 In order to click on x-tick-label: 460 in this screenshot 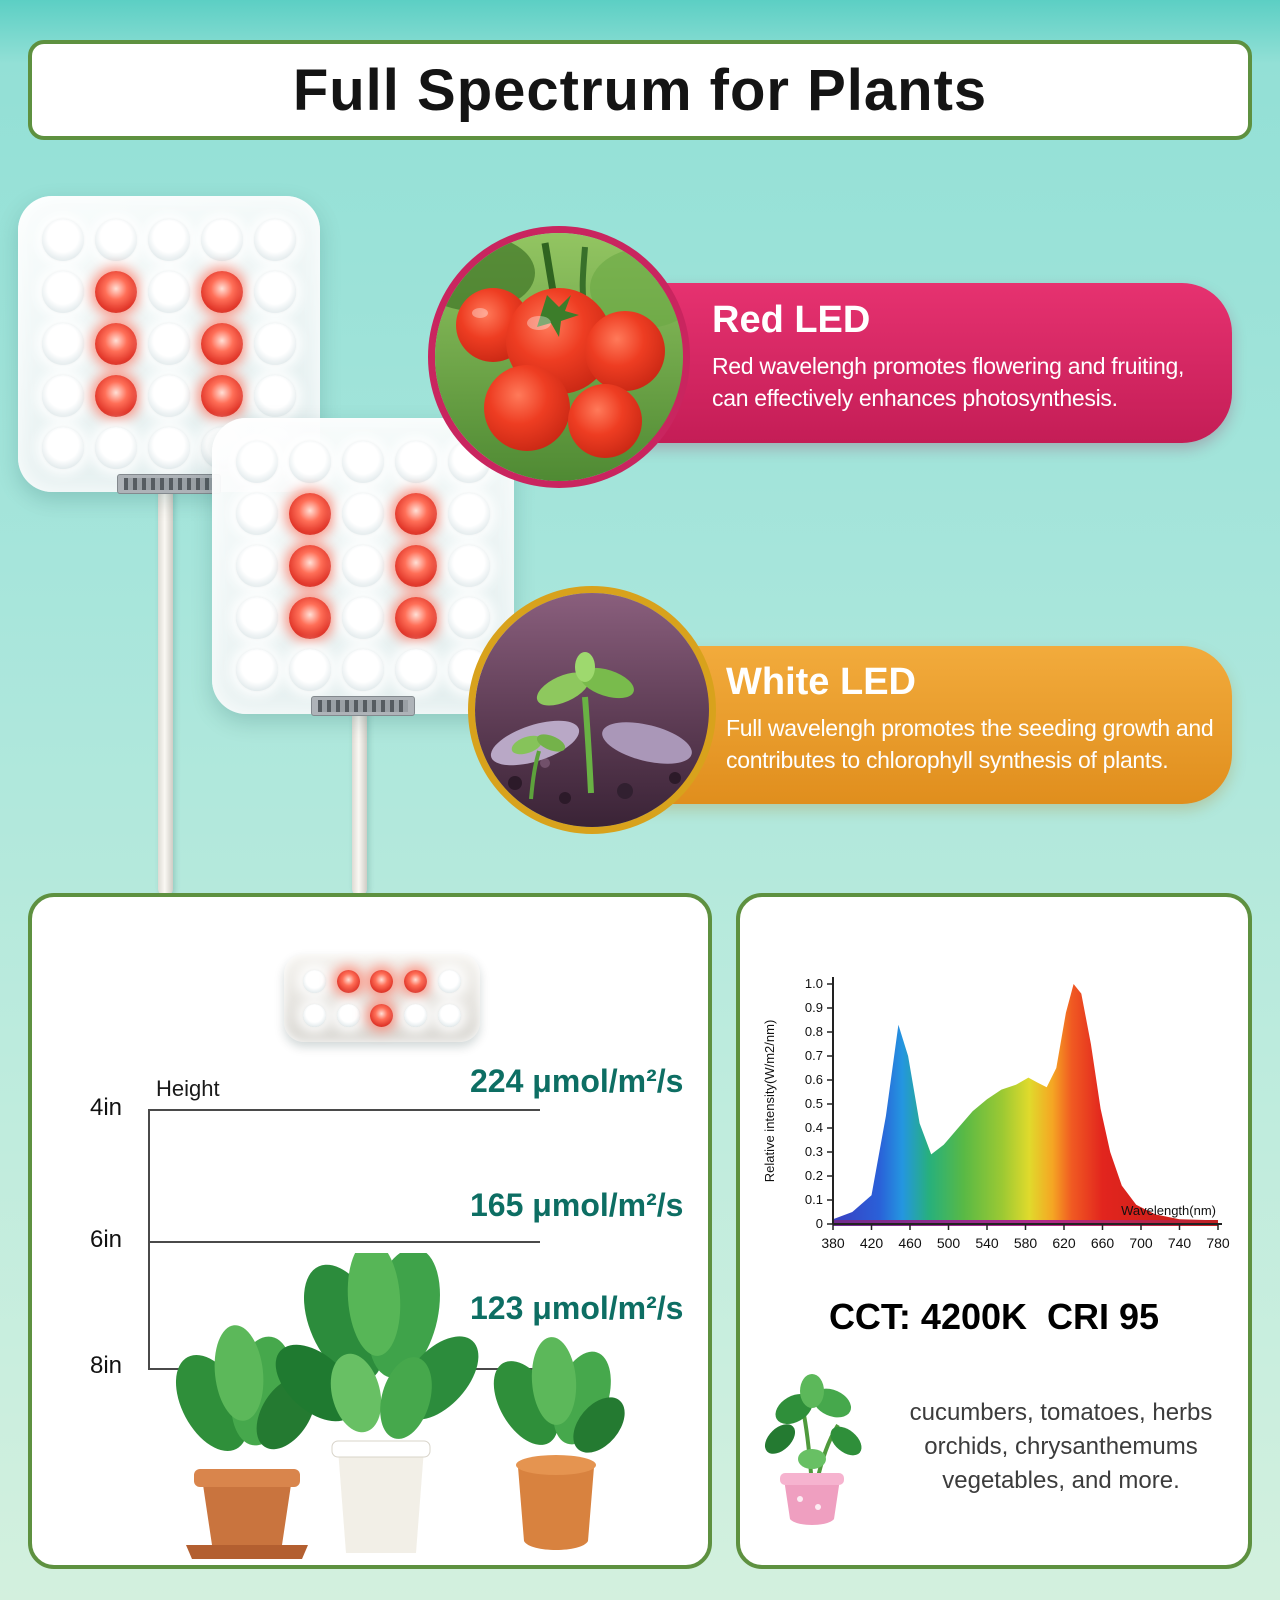, I will do `click(910, 1243)`.